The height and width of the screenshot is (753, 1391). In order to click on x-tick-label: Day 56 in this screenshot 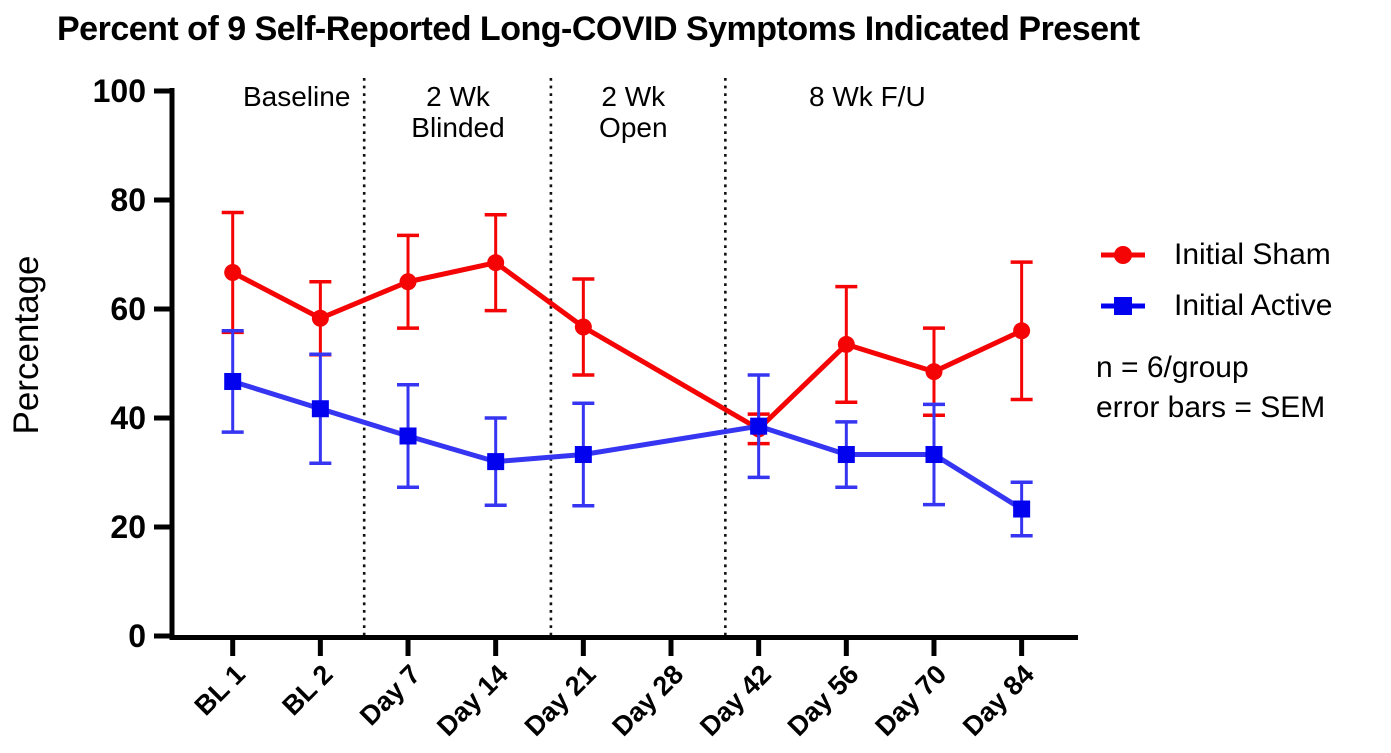, I will do `click(823, 700)`.